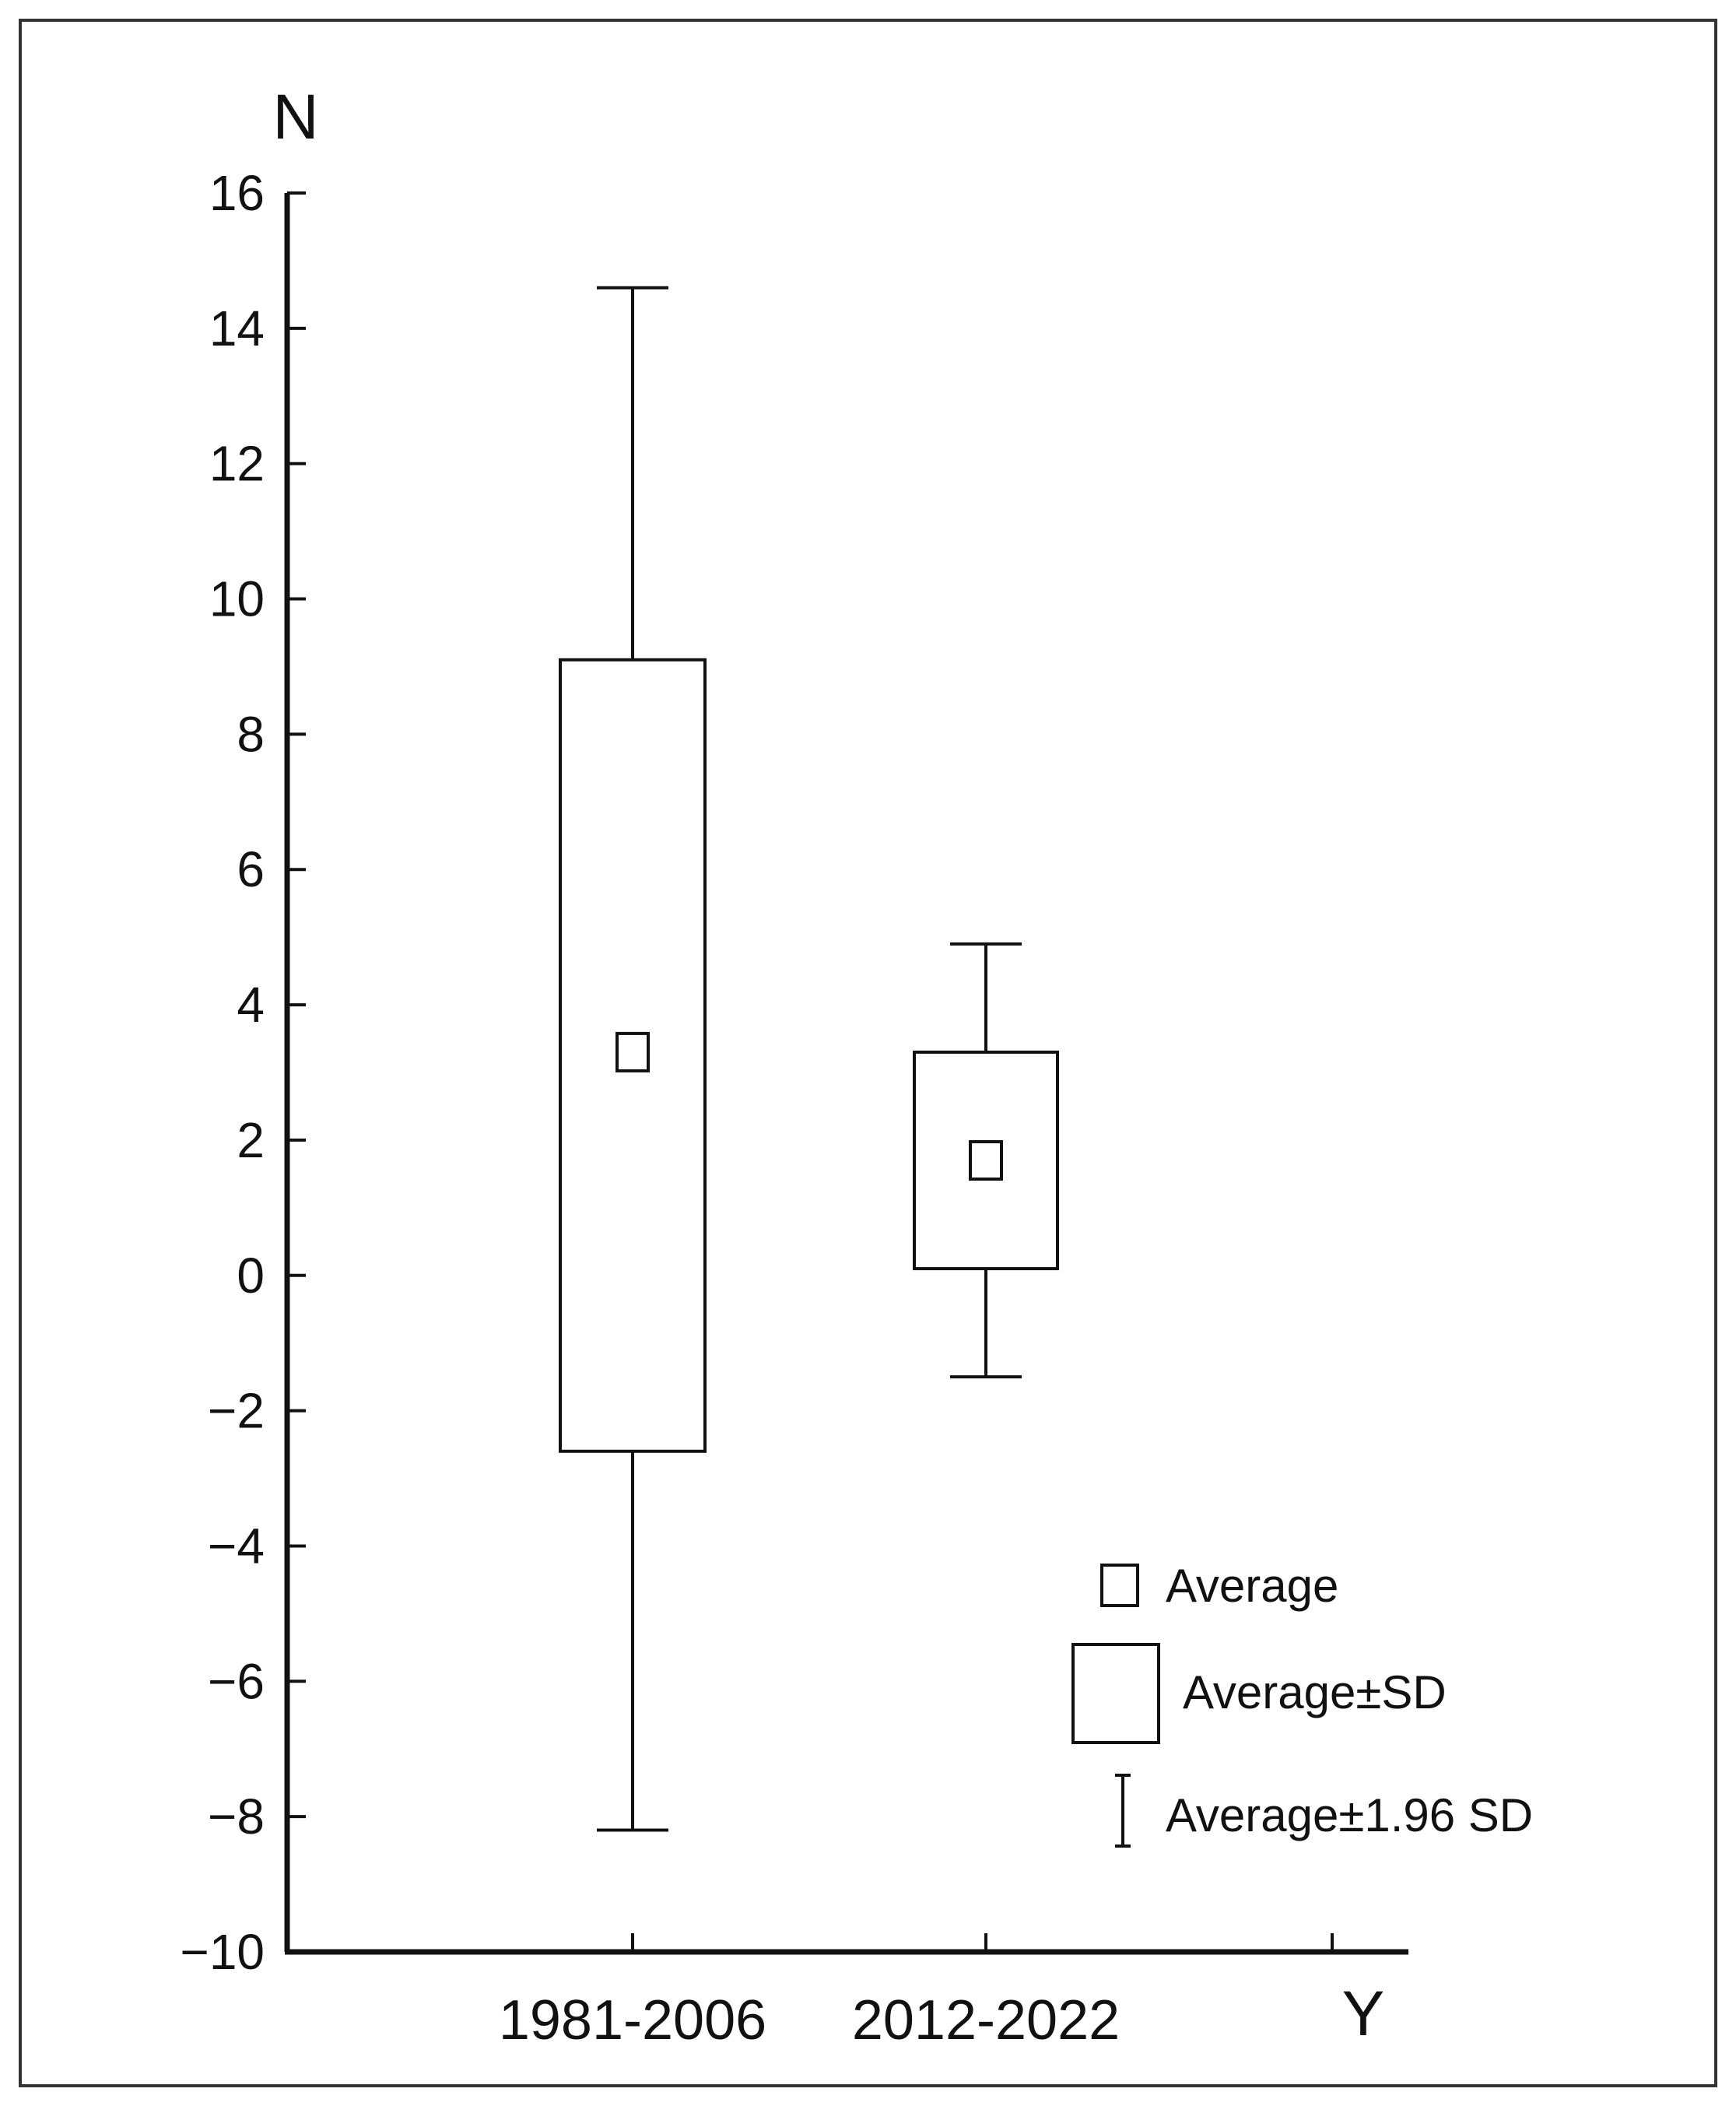 The width and height of the screenshot is (1736, 2106). I want to click on y-tick-label: −4, so click(236, 1546).